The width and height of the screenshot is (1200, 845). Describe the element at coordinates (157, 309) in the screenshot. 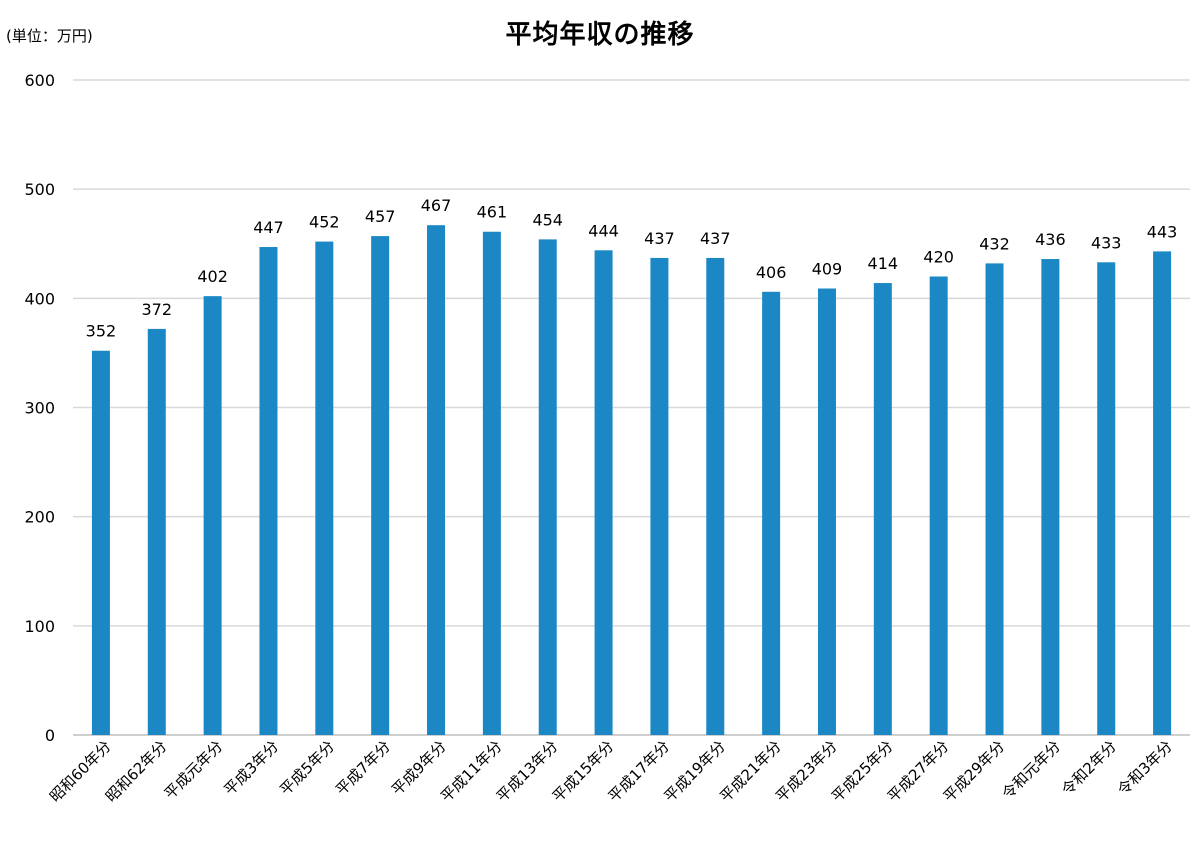

I see `data-label: 372` at that location.